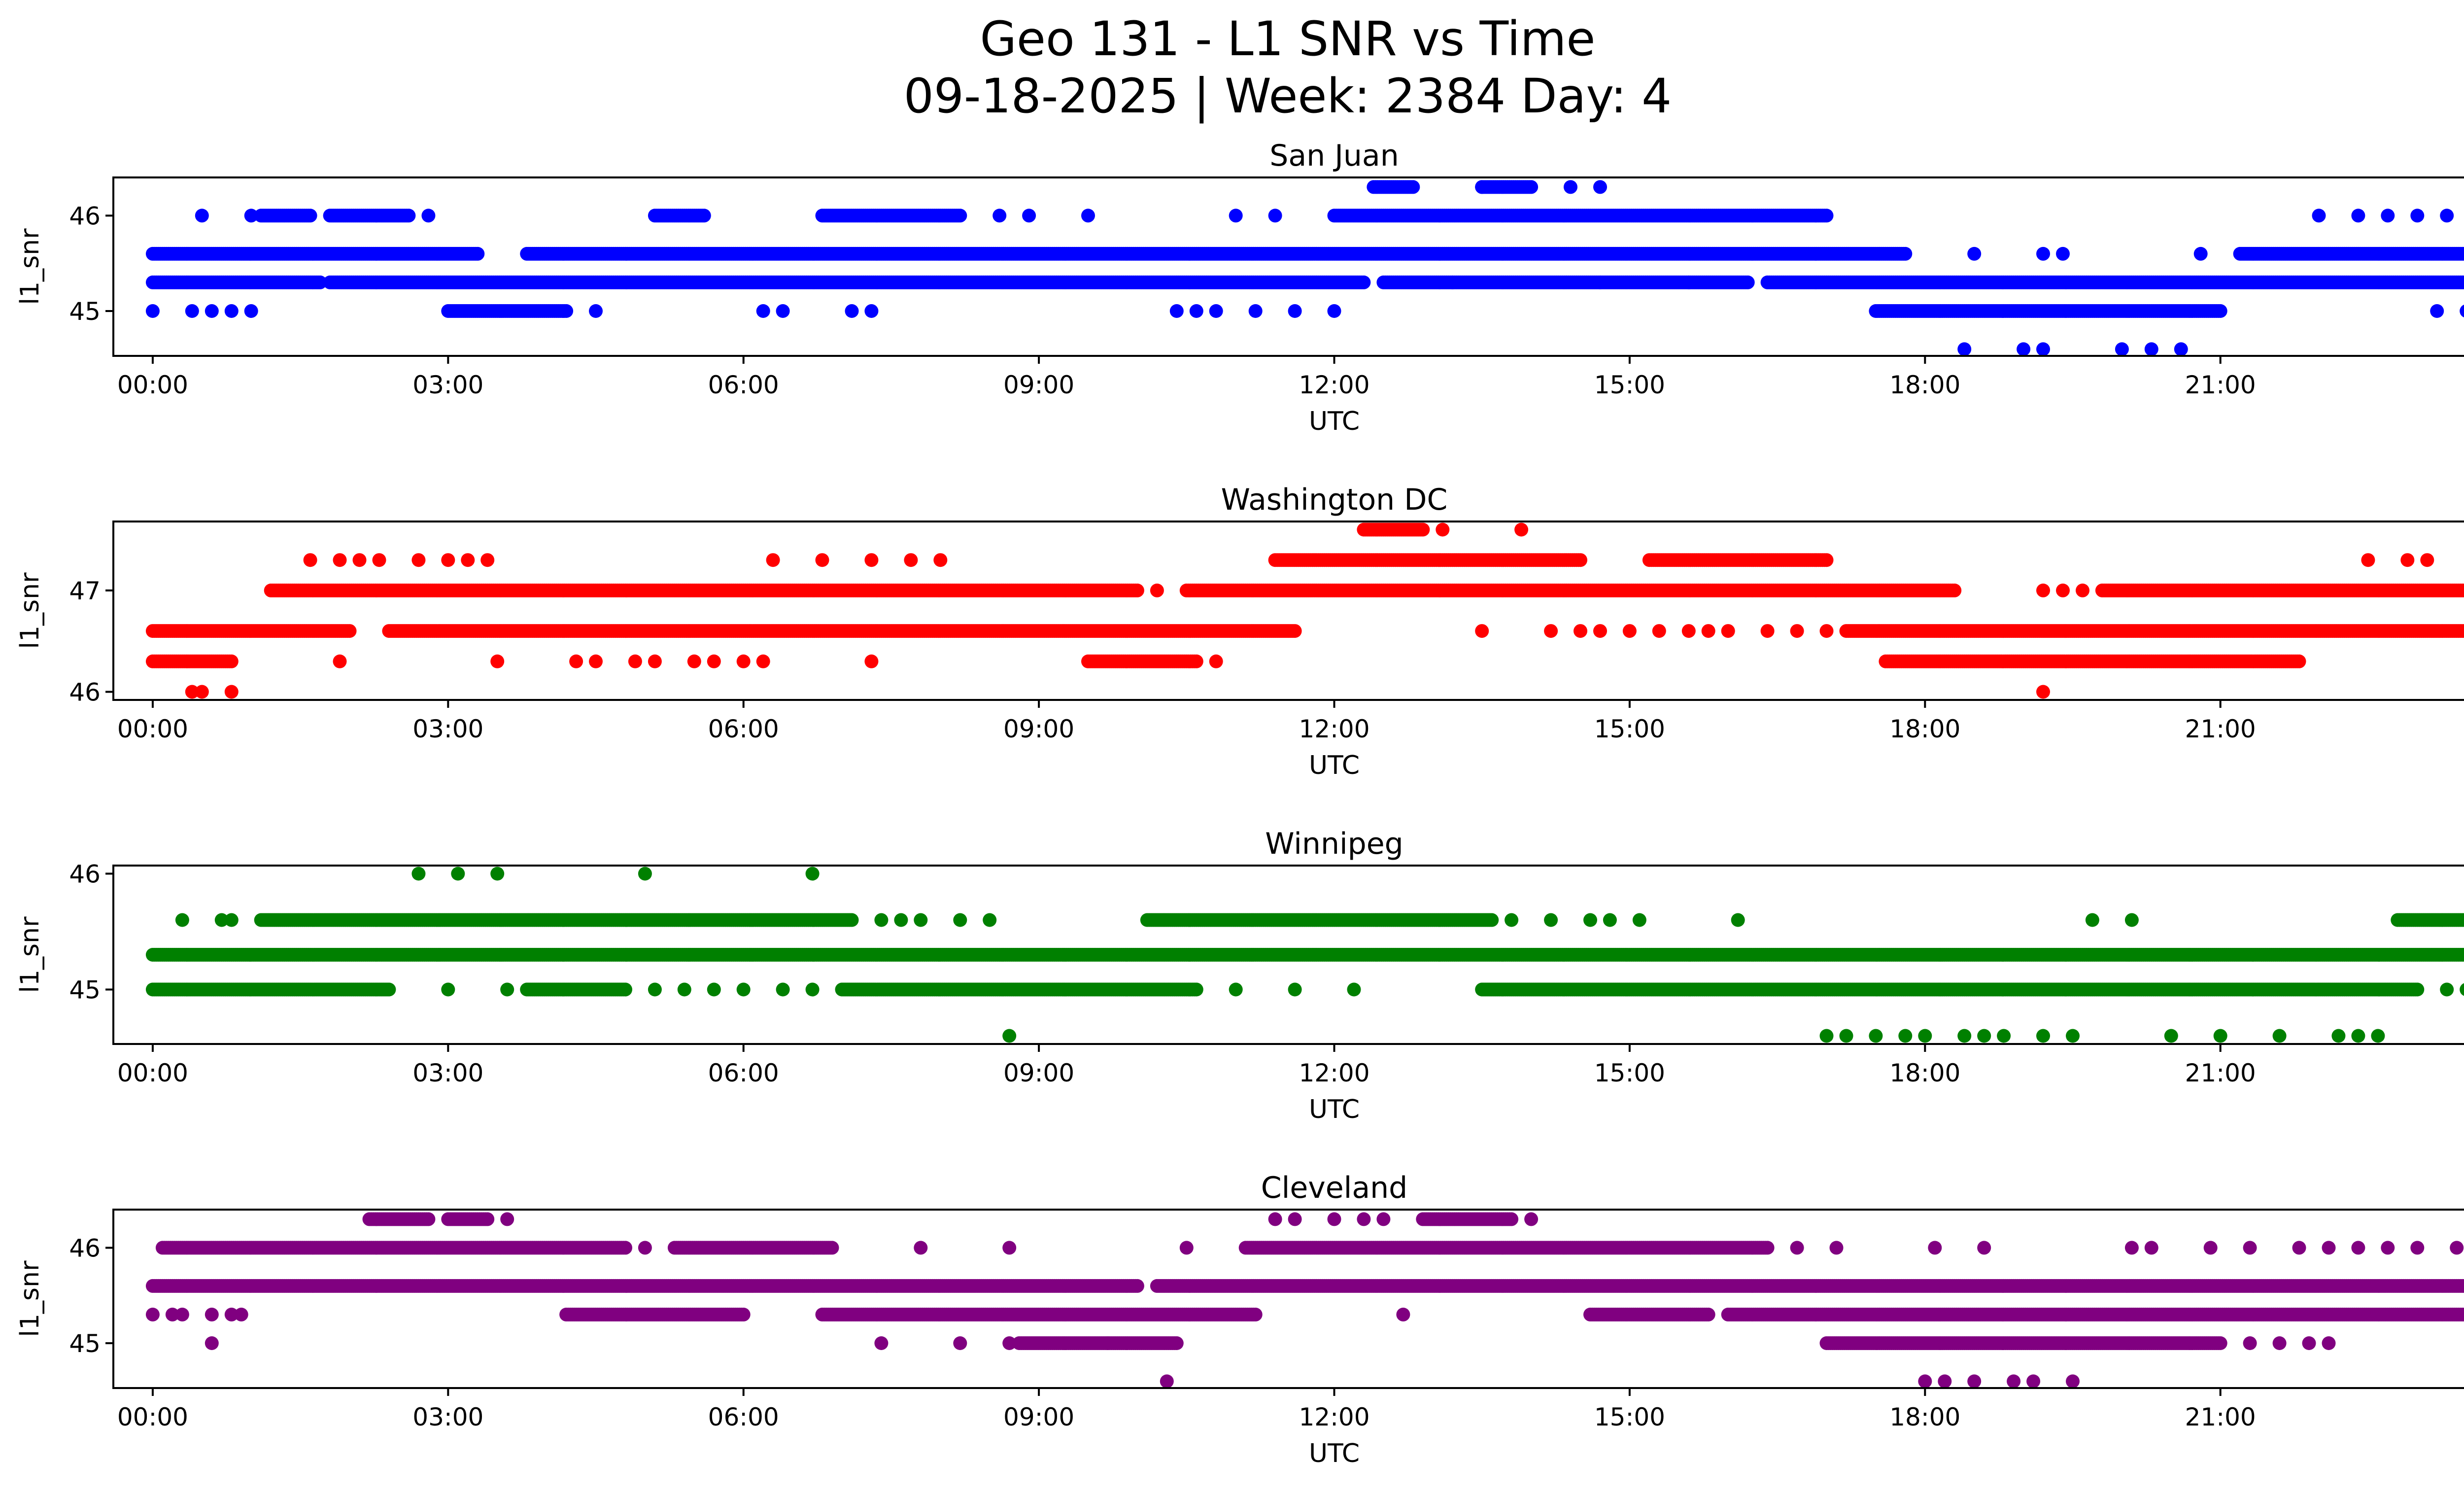 The height and width of the screenshot is (1495, 2464). I want to click on figure-title-line2: 09-18-2025 | Week: 2384 Day: 4, so click(1288, 96).